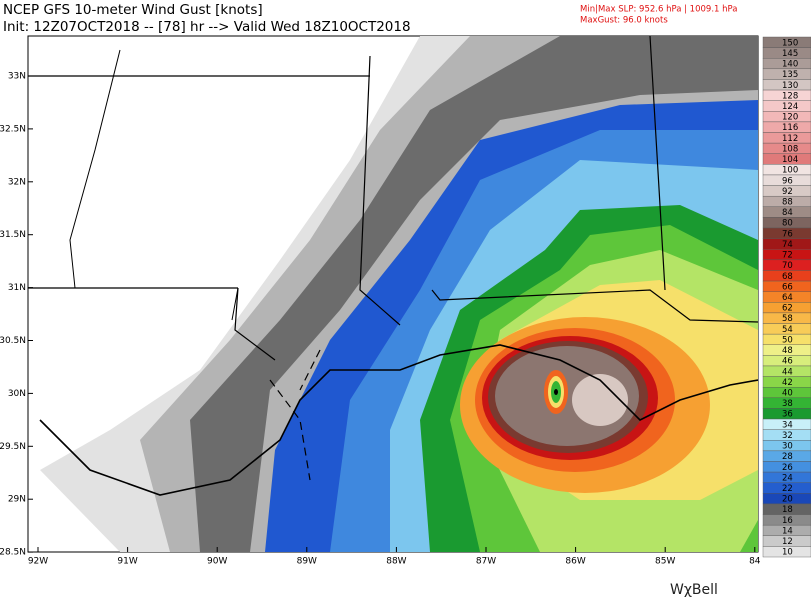  What do you see at coordinates (787, 436) in the screenshot?
I see `legend-label: 32` at bounding box center [787, 436].